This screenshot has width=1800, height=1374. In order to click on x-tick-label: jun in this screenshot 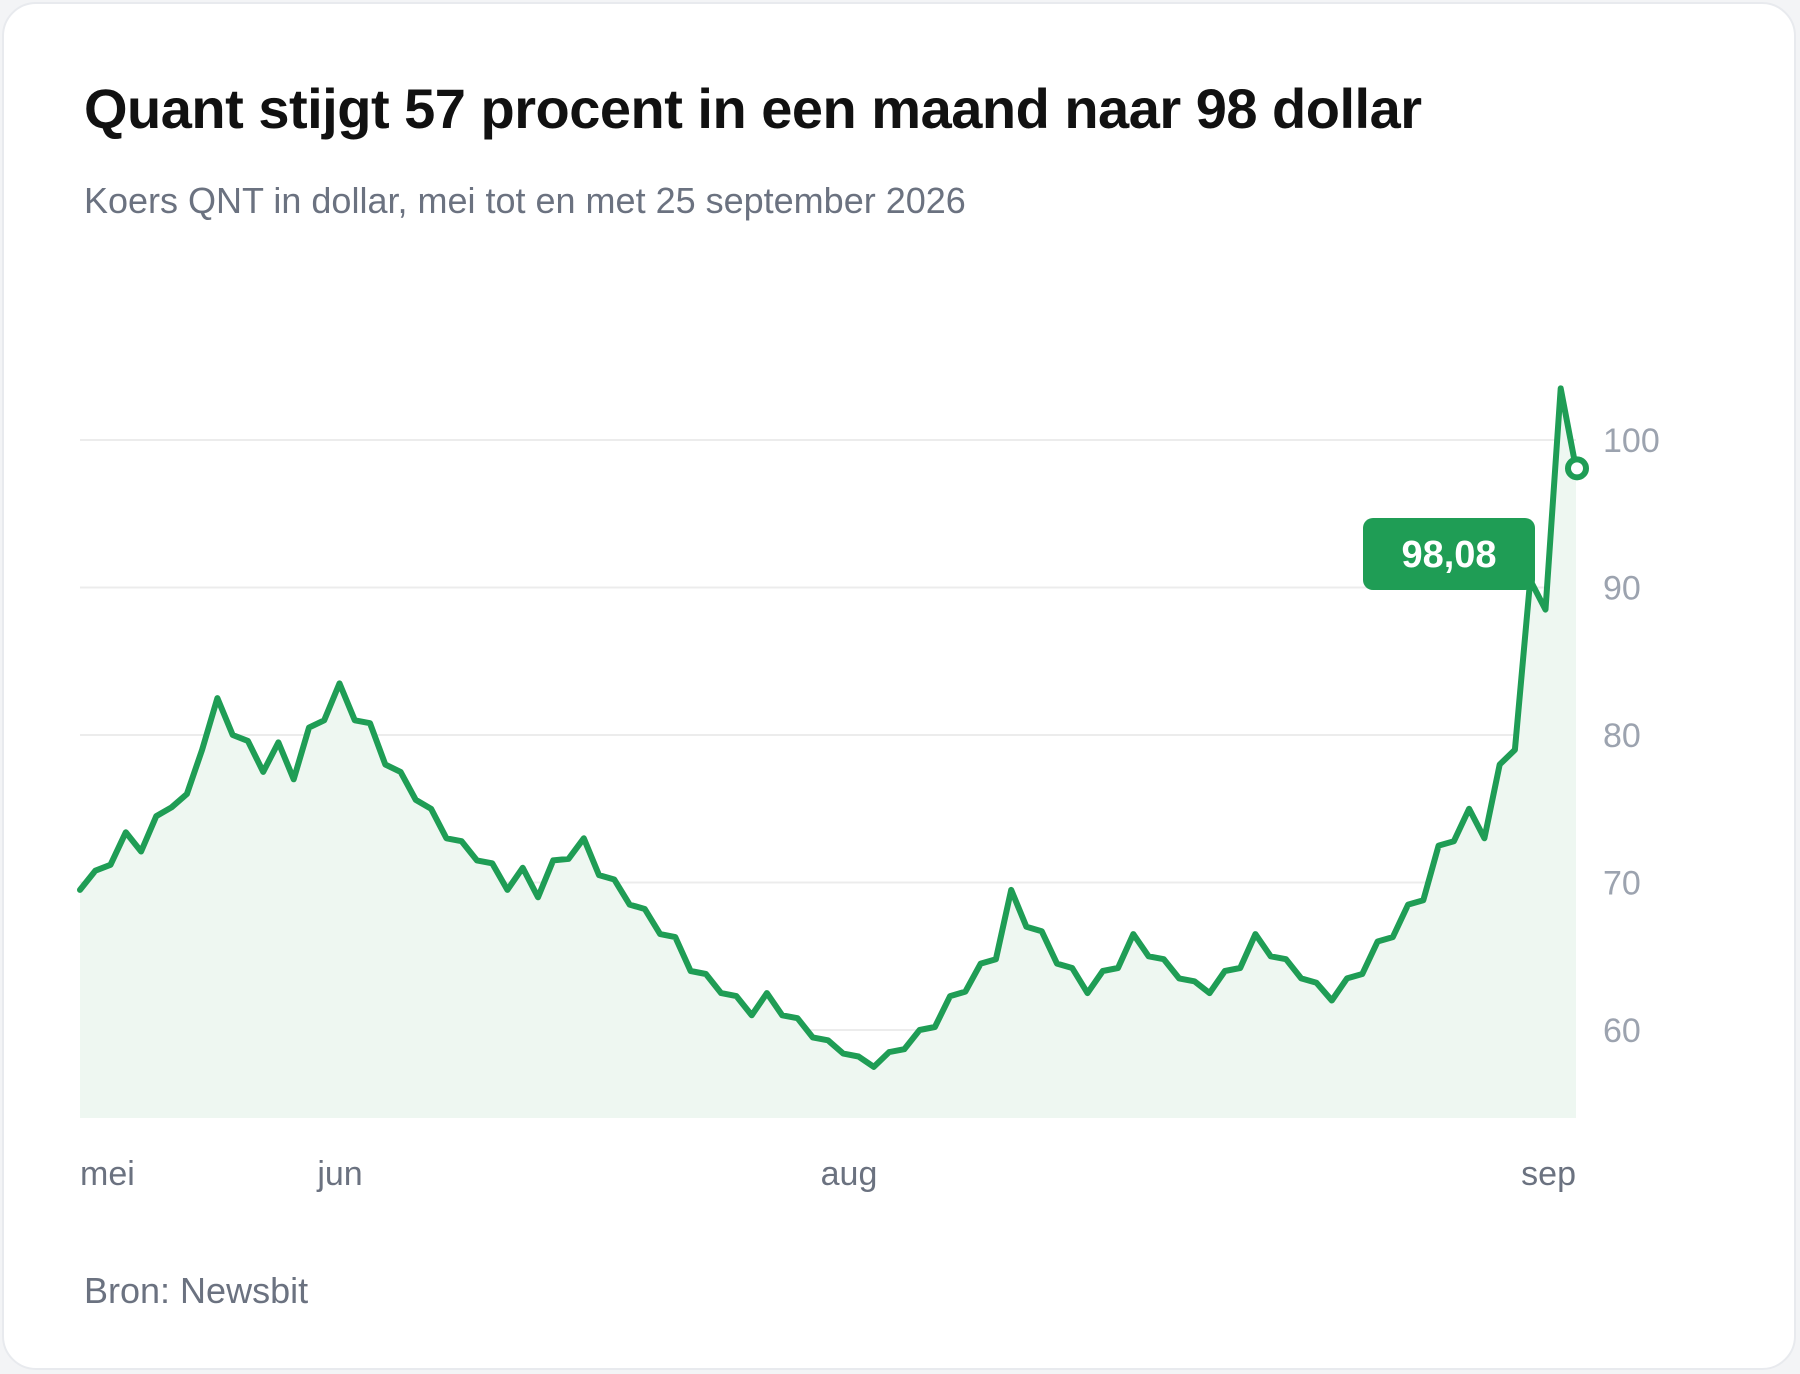, I will do `click(339, 1174)`.